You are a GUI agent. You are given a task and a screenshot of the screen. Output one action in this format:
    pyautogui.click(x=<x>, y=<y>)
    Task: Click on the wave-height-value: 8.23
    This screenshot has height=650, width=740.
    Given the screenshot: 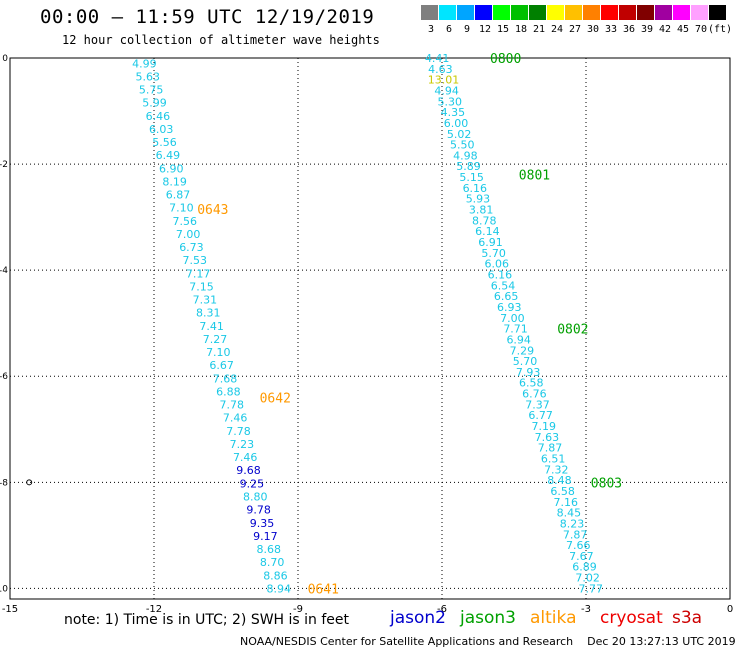 What is the action you would take?
    pyautogui.click(x=572, y=523)
    